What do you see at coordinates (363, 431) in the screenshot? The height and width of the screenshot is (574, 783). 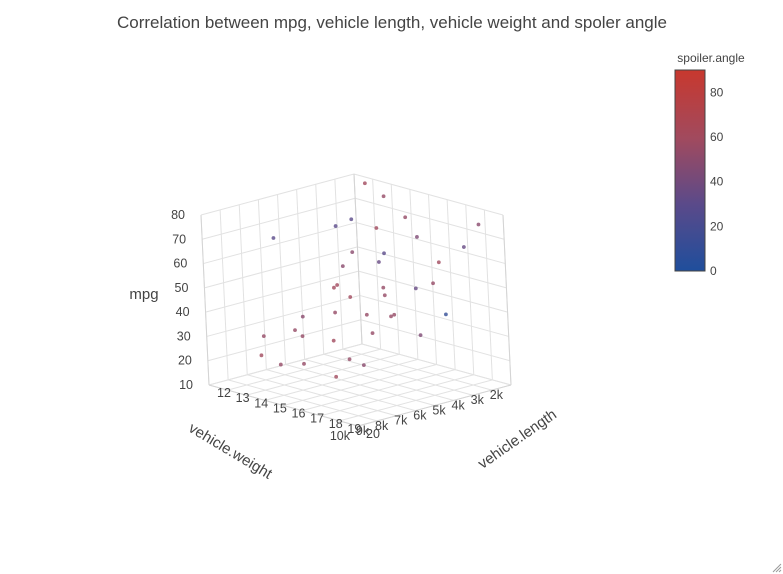 I see `x-tick-label: 9k` at bounding box center [363, 431].